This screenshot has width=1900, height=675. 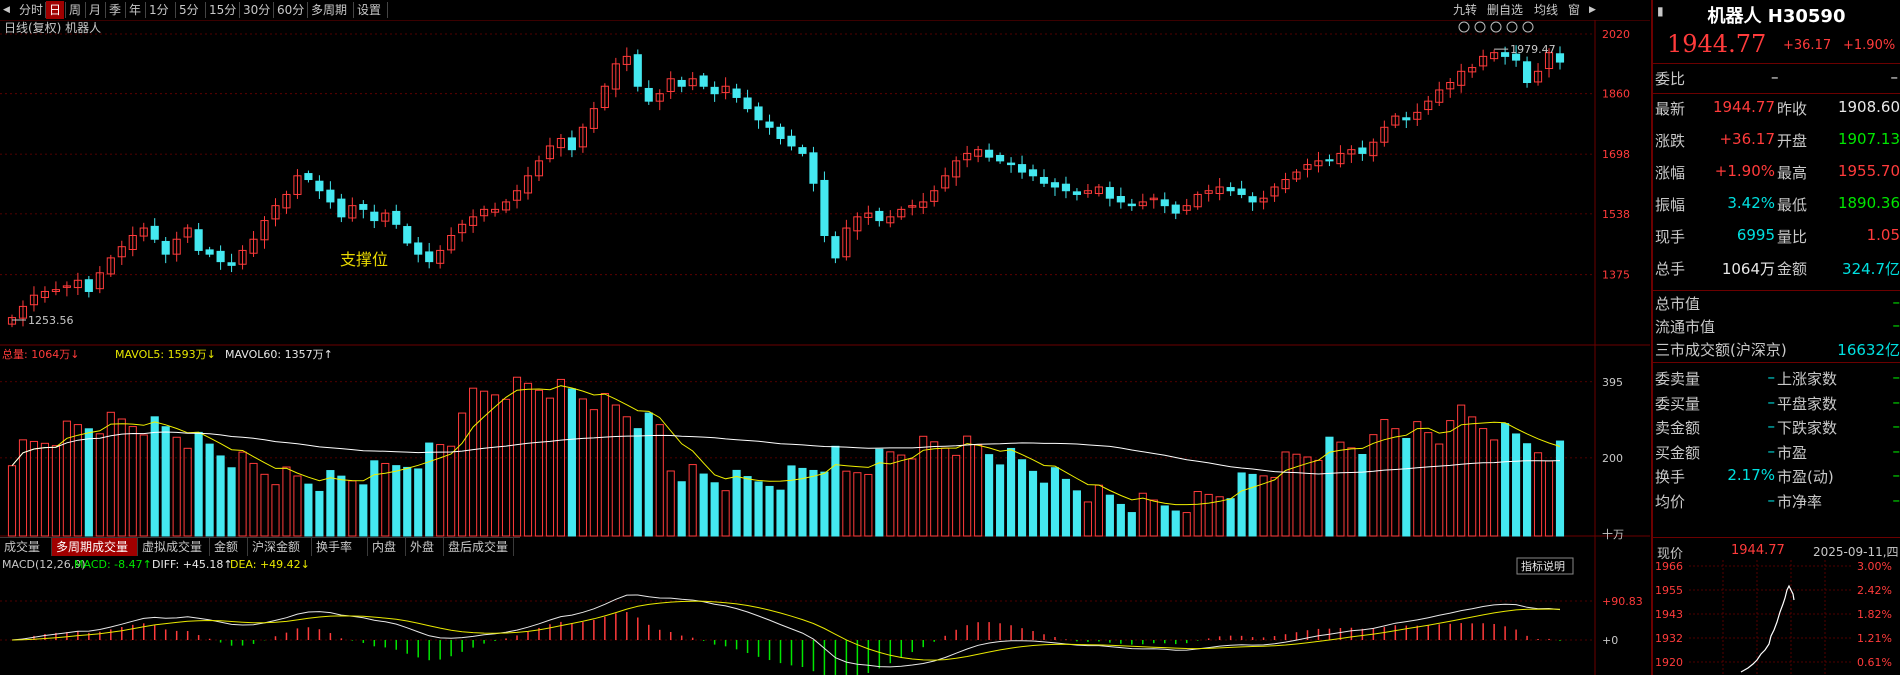 I want to click on toolbar-prev-icon: ◀, so click(x=6, y=10).